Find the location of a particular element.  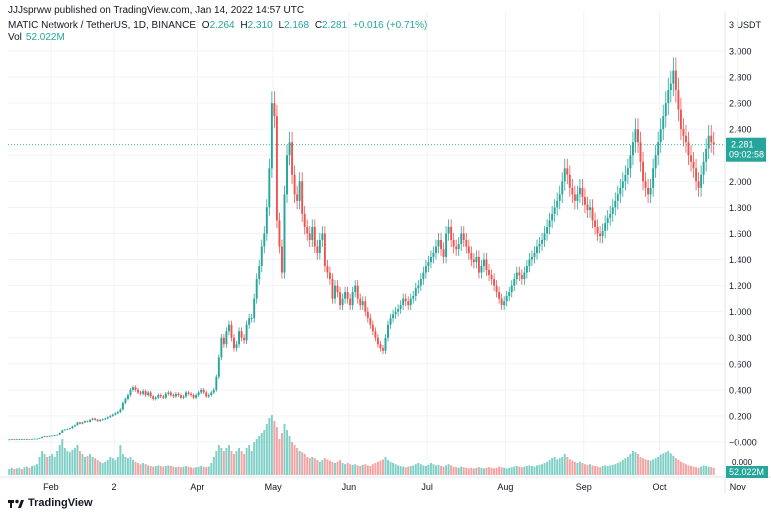

low-label: L is located at coordinates (281, 25).